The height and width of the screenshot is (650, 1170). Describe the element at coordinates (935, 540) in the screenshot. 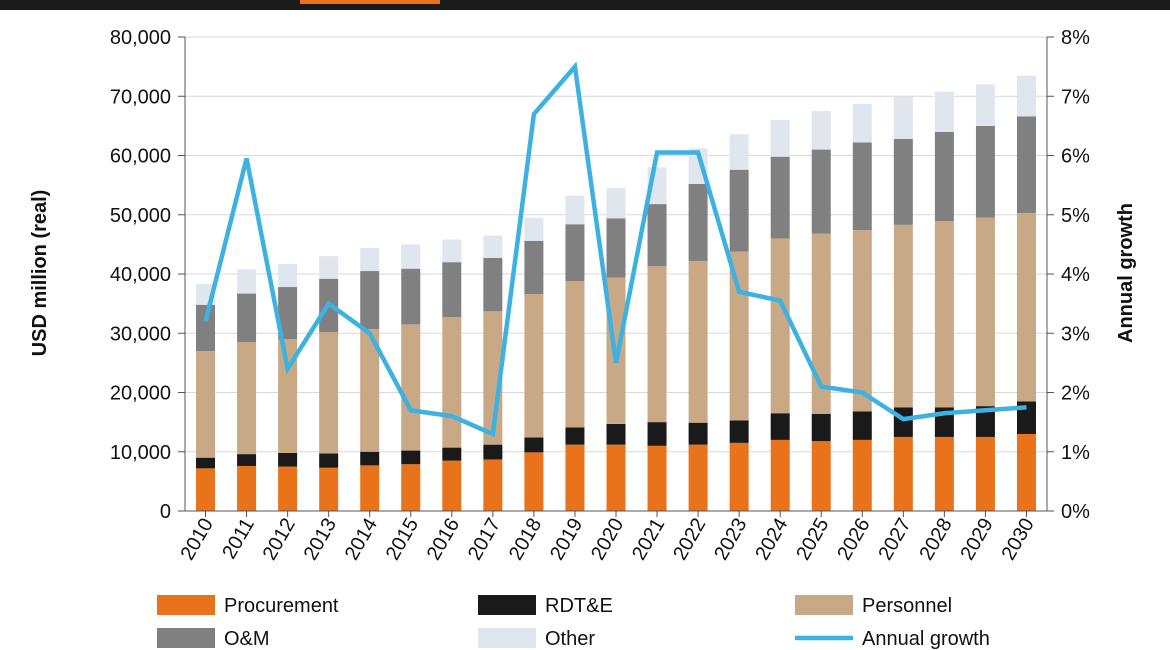

I see `x-axis-tick-label: 2028` at that location.